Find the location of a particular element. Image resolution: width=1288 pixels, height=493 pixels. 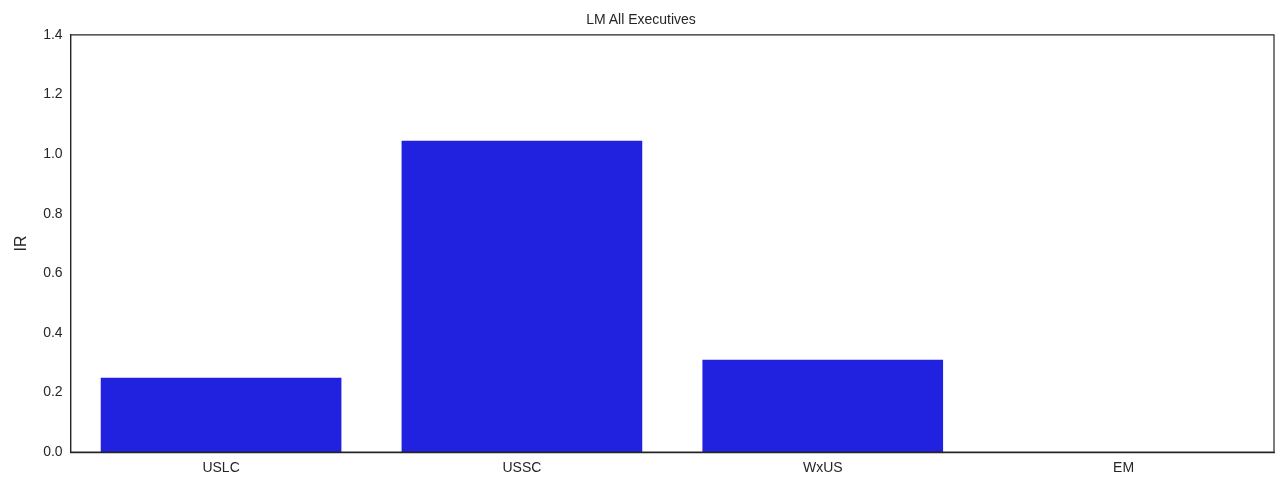

y-axis-title: IR is located at coordinates (21, 243).